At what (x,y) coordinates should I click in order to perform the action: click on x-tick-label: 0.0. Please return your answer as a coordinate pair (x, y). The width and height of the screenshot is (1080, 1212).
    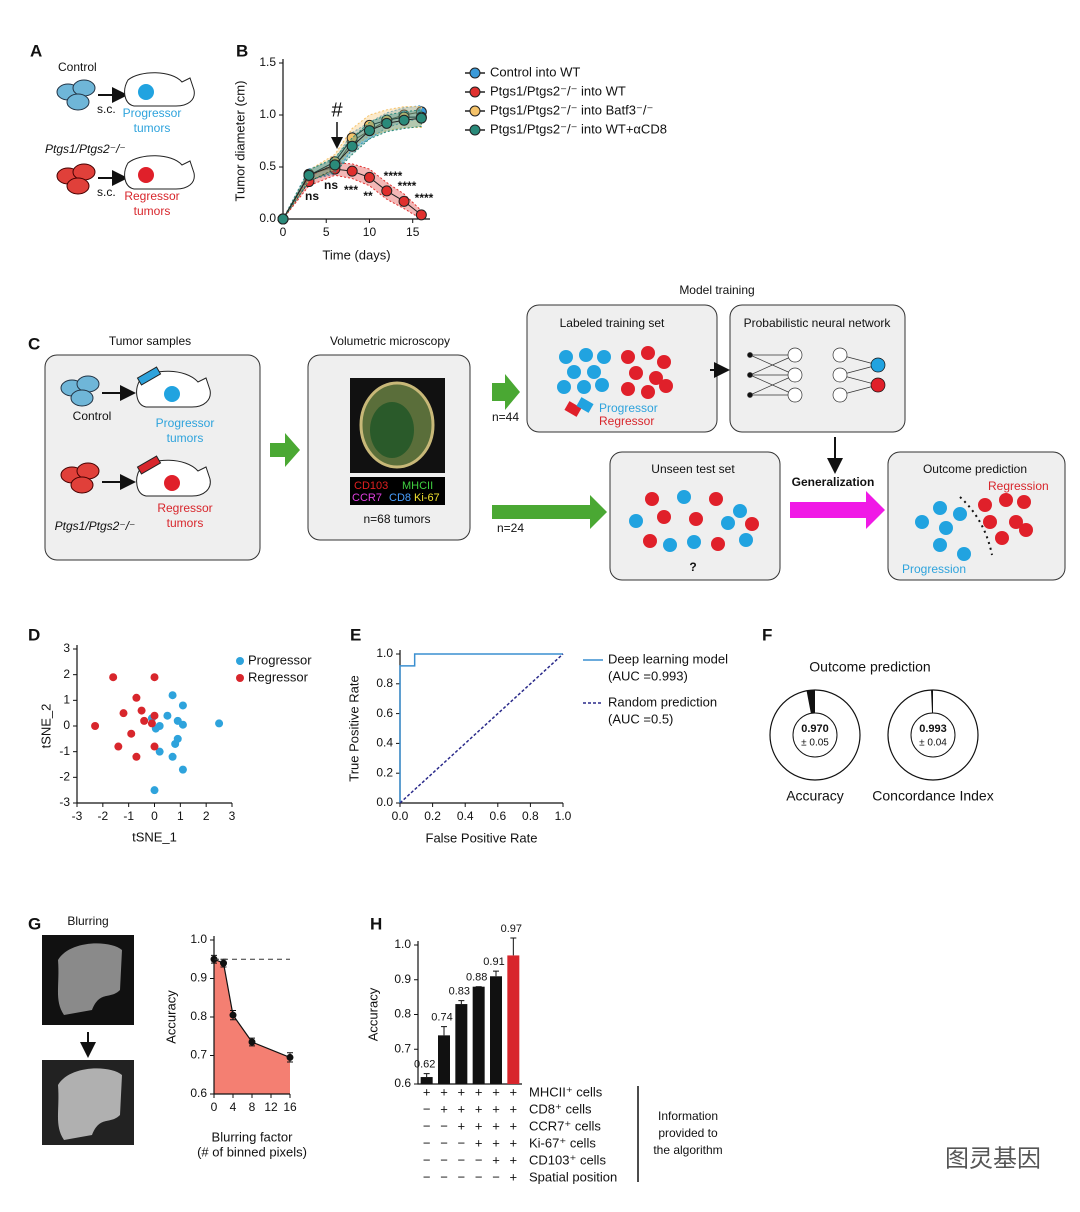
    Looking at the image, I should click on (400, 816).